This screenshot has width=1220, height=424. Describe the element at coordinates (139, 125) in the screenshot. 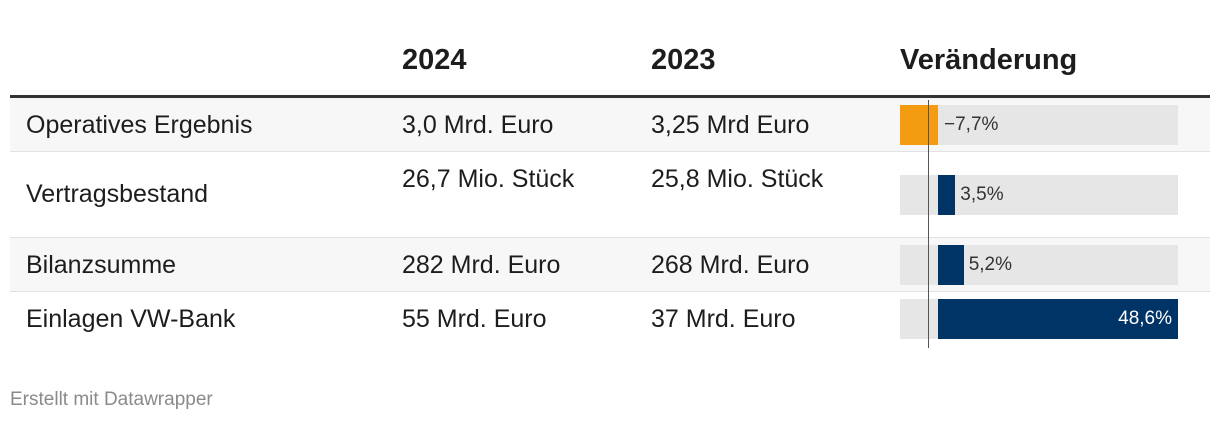

I see `row-label: Operatives Ergebnis` at that location.